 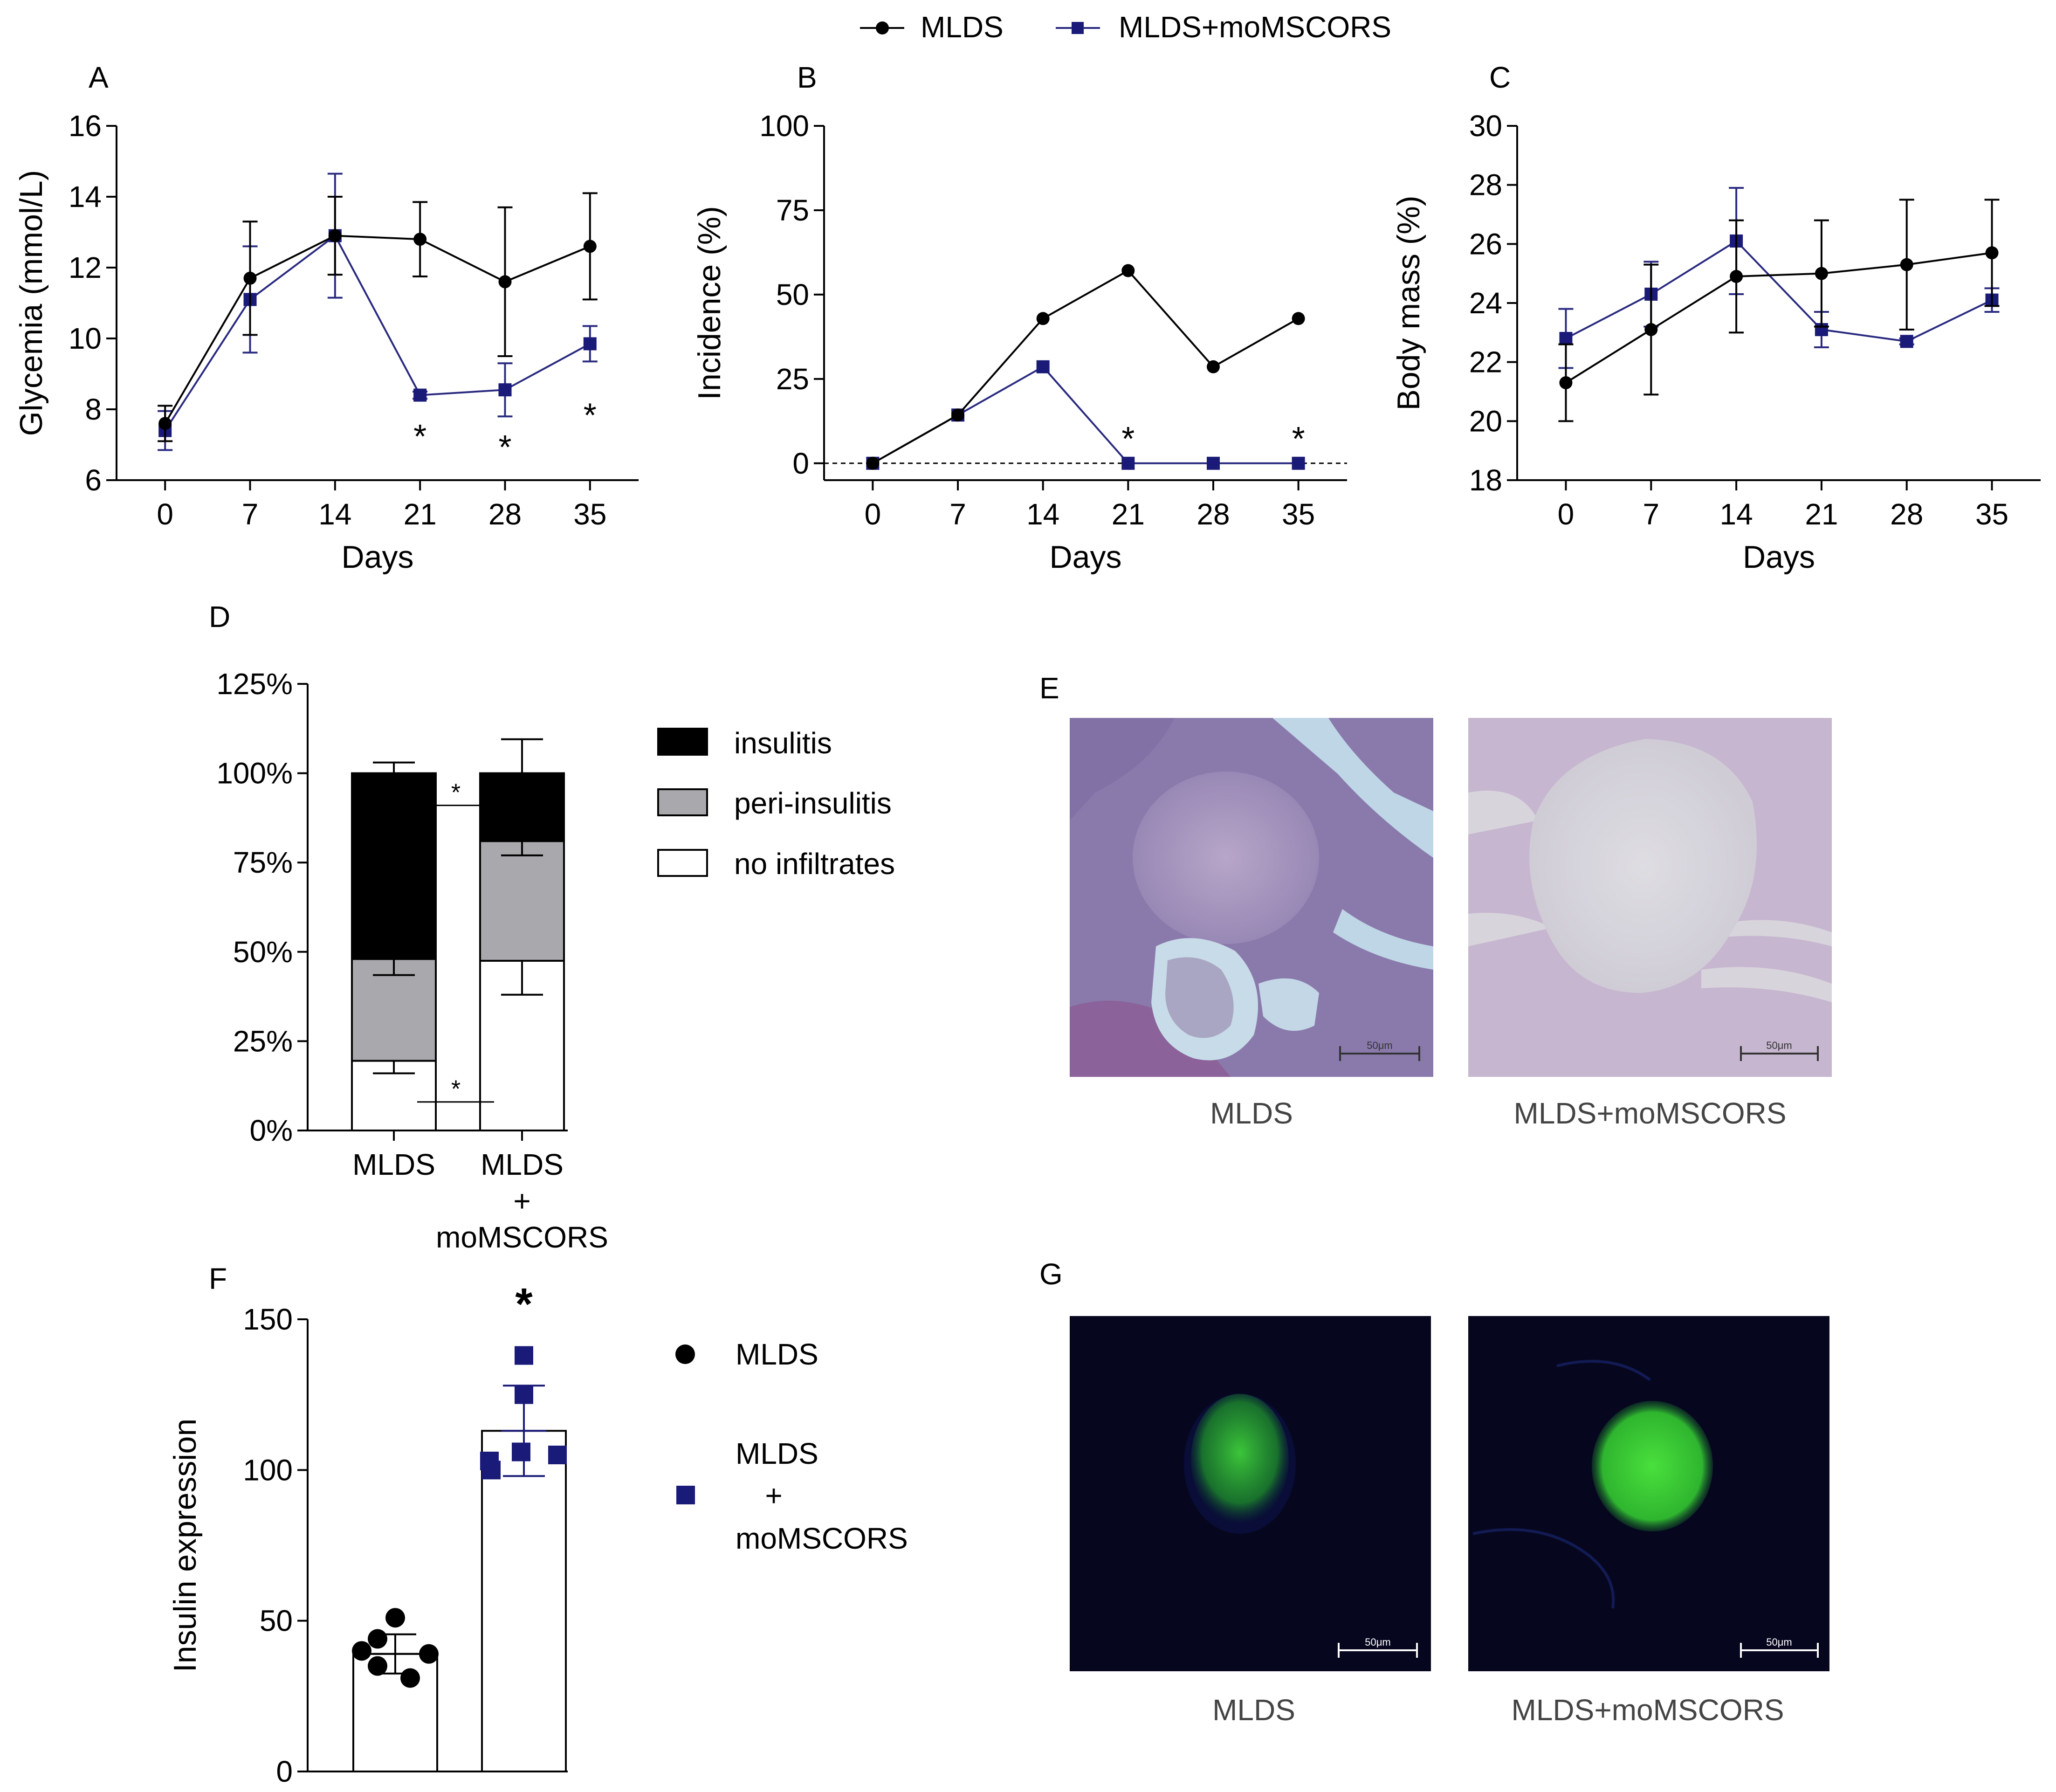 I want to click on legend-f-moms-label-3: moMSCORS, so click(x=822, y=1538).